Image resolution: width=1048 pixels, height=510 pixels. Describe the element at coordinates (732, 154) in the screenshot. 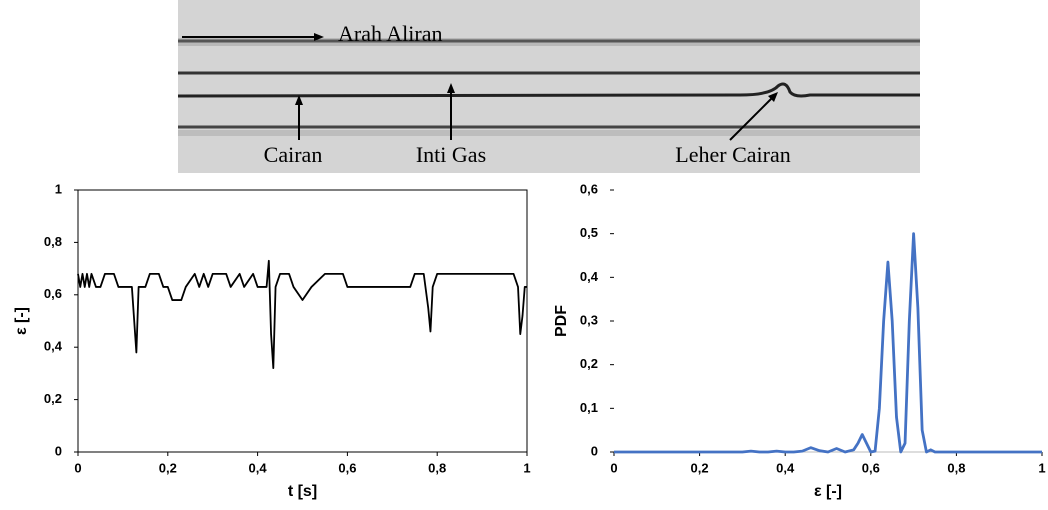

I see `photo-label: Leher Cairan` at that location.